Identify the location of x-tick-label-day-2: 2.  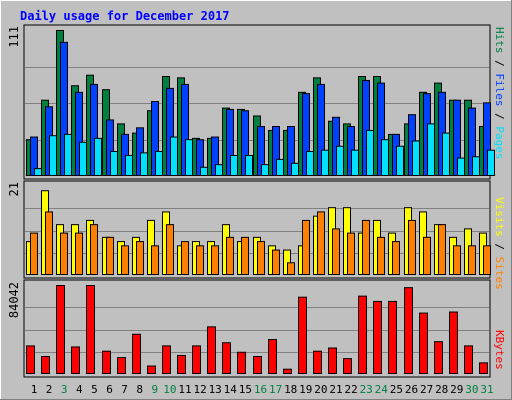
(49, 389).